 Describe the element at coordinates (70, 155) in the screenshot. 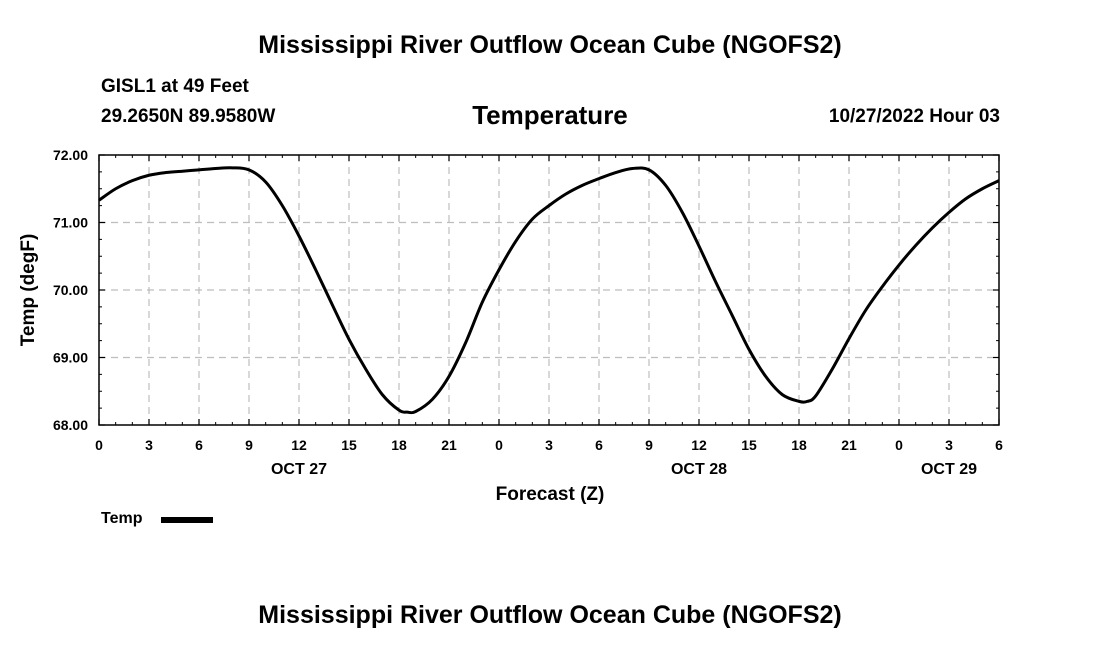

I see `y-tick-label: 72.00` at that location.